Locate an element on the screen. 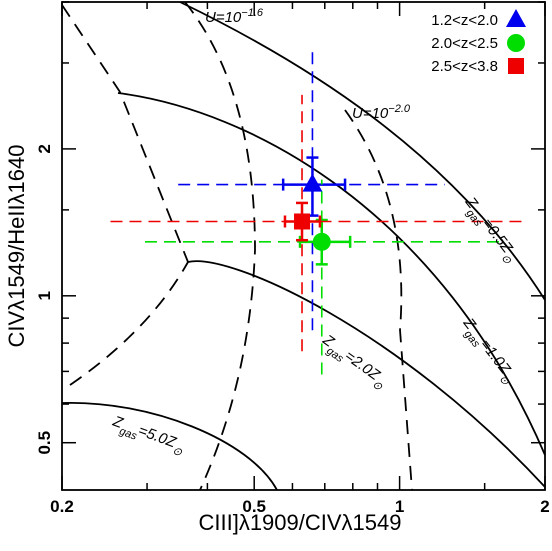 This screenshot has width=552, height=551. y-tick-label: 0.5 is located at coordinates (44, 443).